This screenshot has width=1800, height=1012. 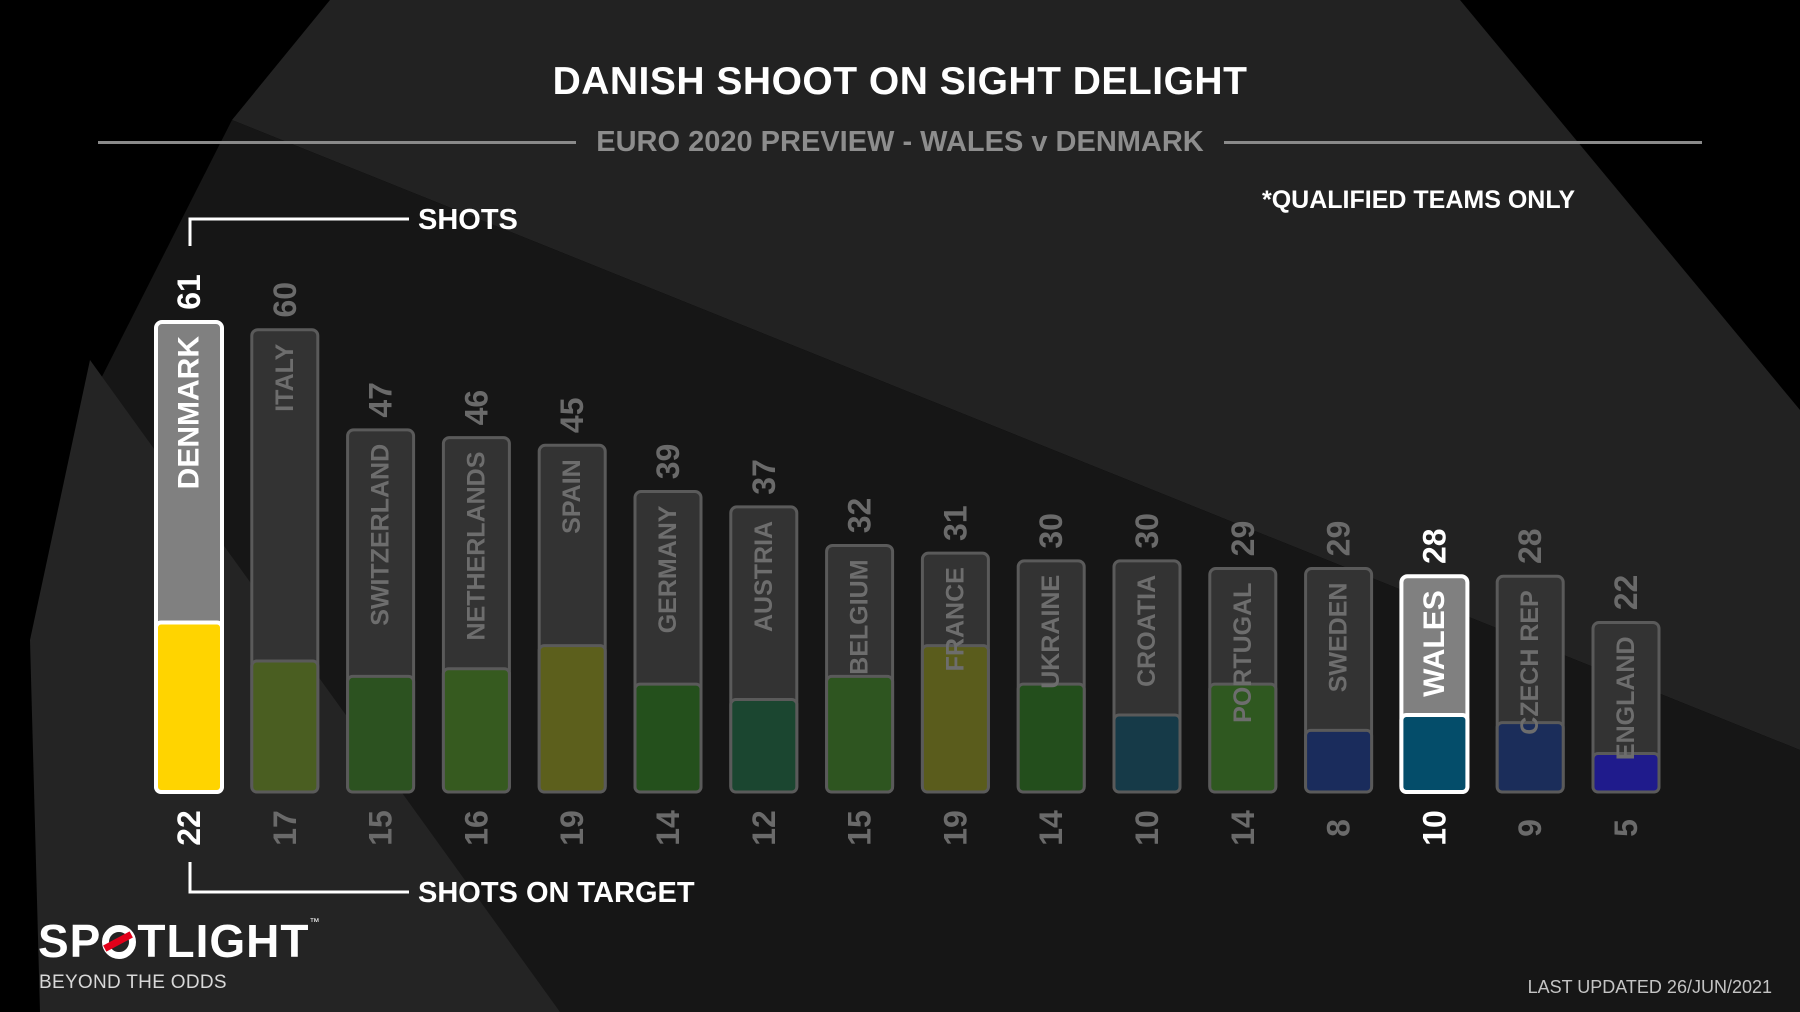 I want to click on shots-on-target-value-label: 8, so click(x=1339, y=828).